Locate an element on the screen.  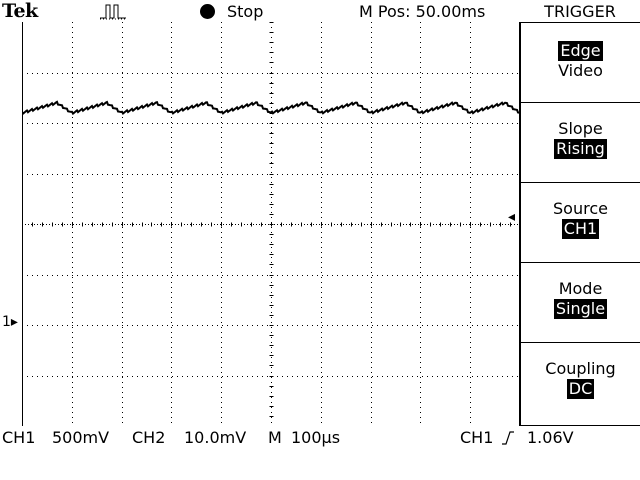
ch2-scale: 10.0mV is located at coordinates (215, 437).